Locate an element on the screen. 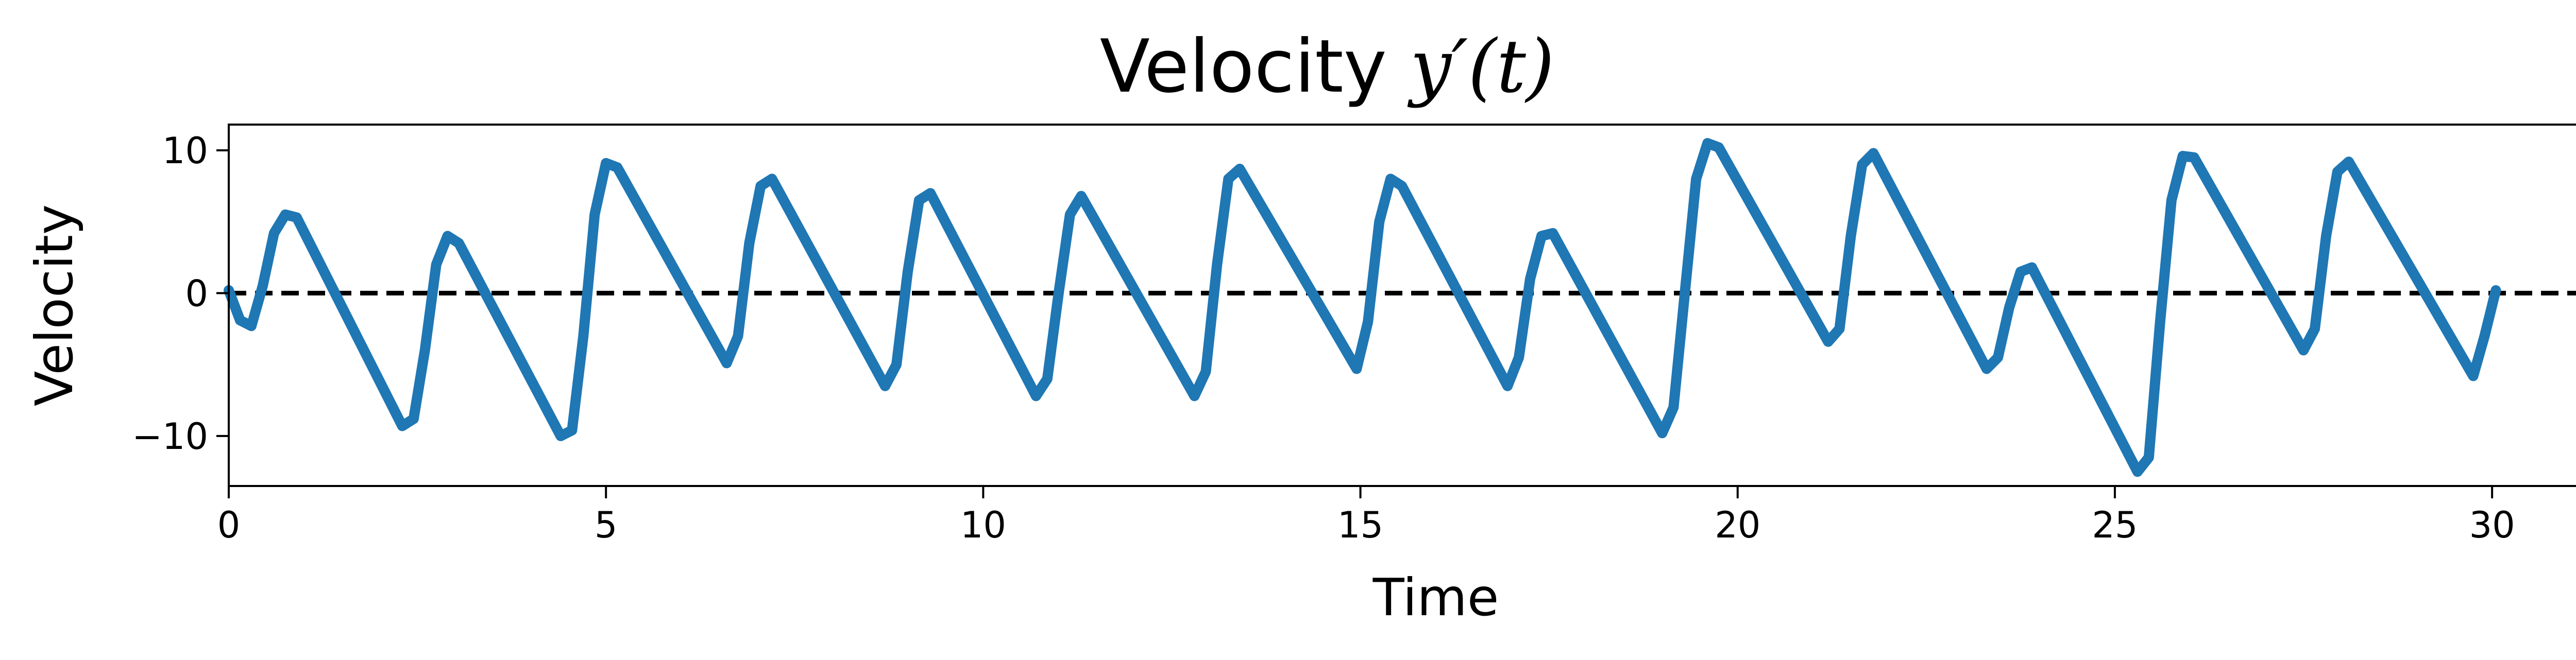 The height and width of the screenshot is (660, 2576). y-tick-label: 10 is located at coordinates (185, 151).